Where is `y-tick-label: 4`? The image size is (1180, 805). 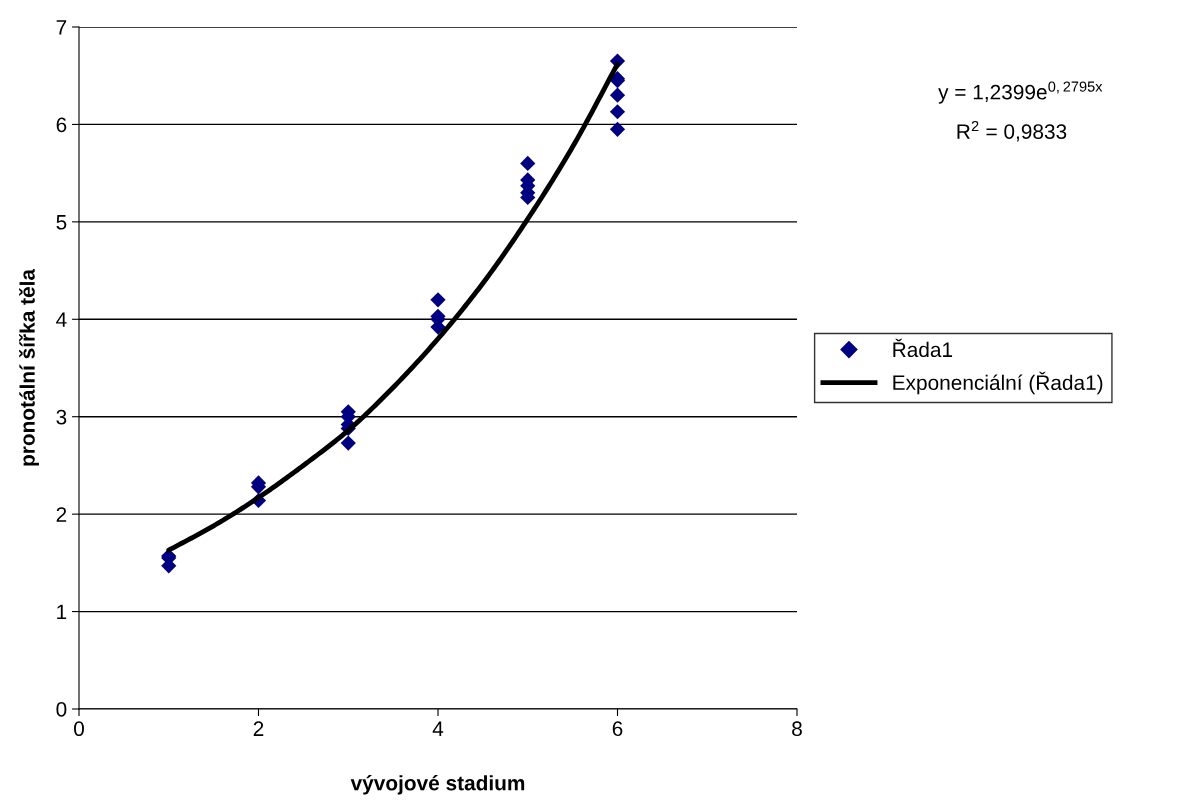
y-tick-label: 4 is located at coordinates (61, 319).